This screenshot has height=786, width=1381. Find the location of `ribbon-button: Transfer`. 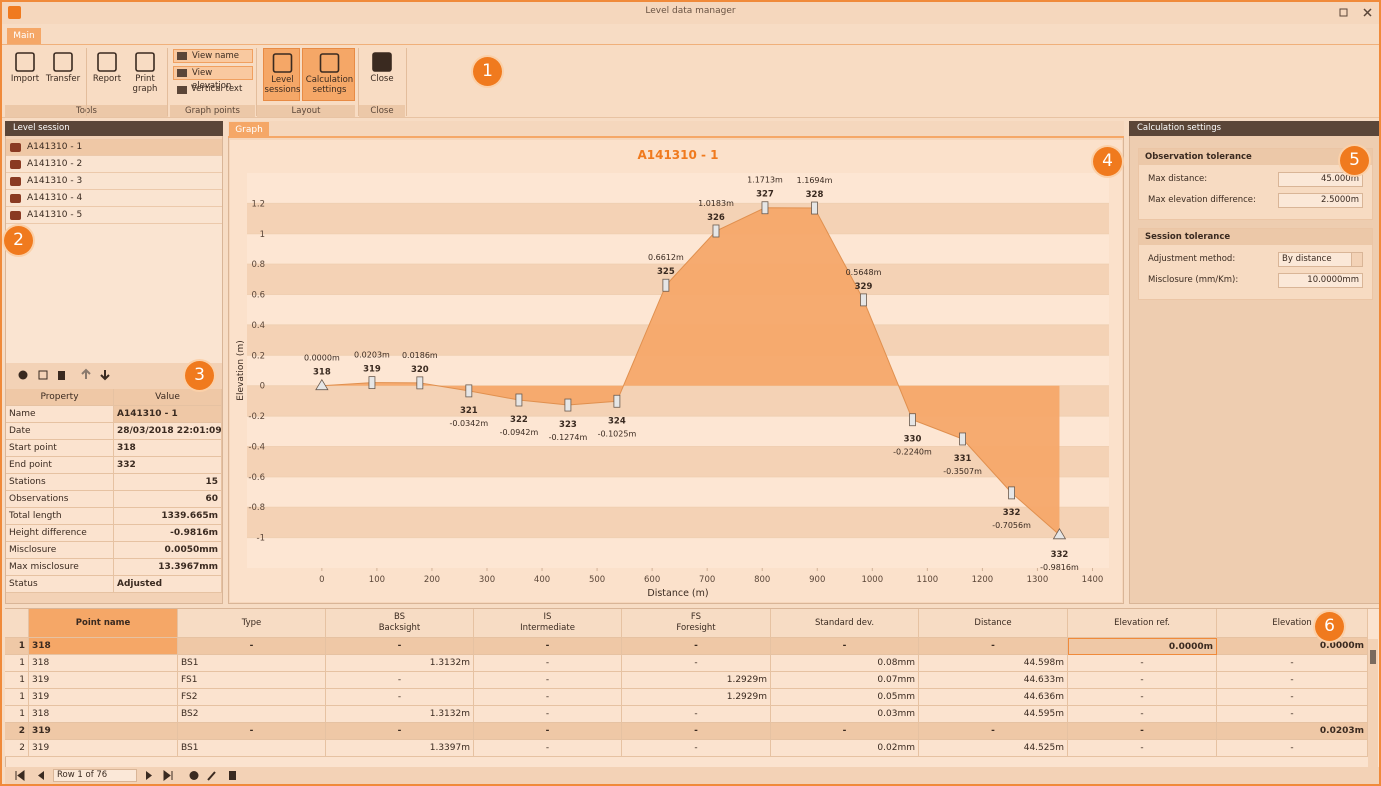

ribbon-button: Transfer is located at coordinates (63, 74).